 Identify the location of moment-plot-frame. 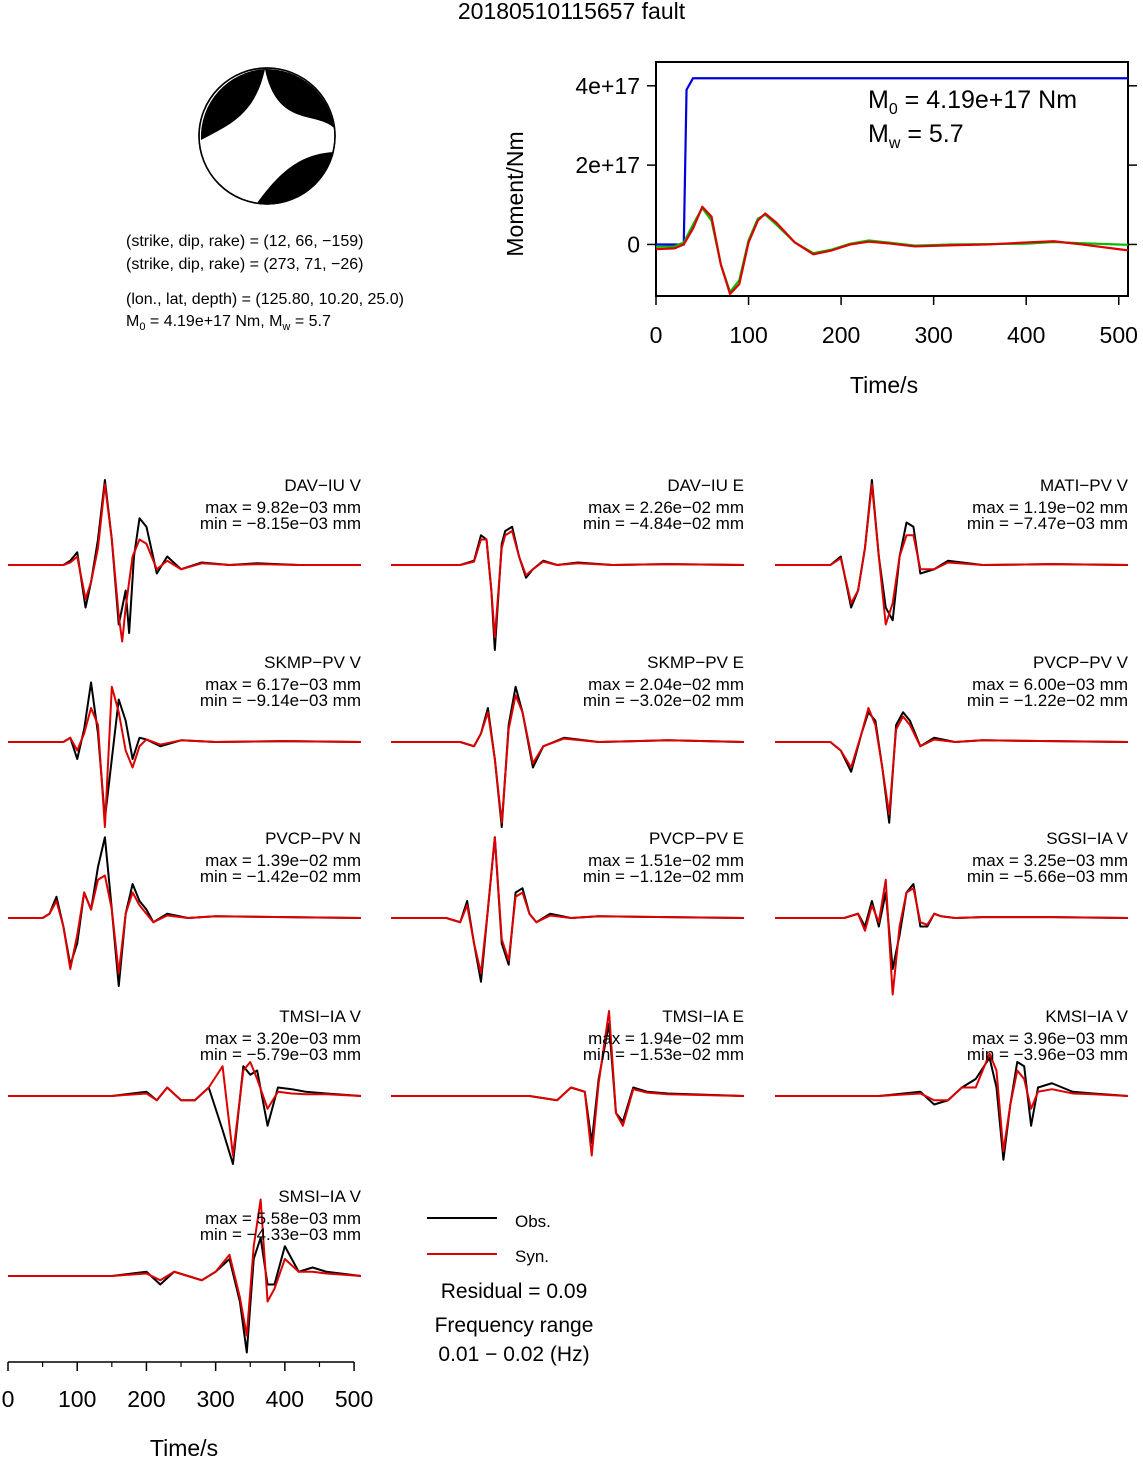
(892, 179).